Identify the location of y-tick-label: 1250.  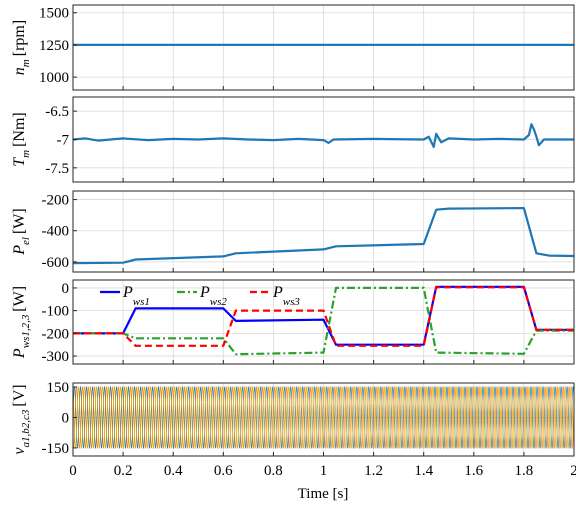
(54, 46).